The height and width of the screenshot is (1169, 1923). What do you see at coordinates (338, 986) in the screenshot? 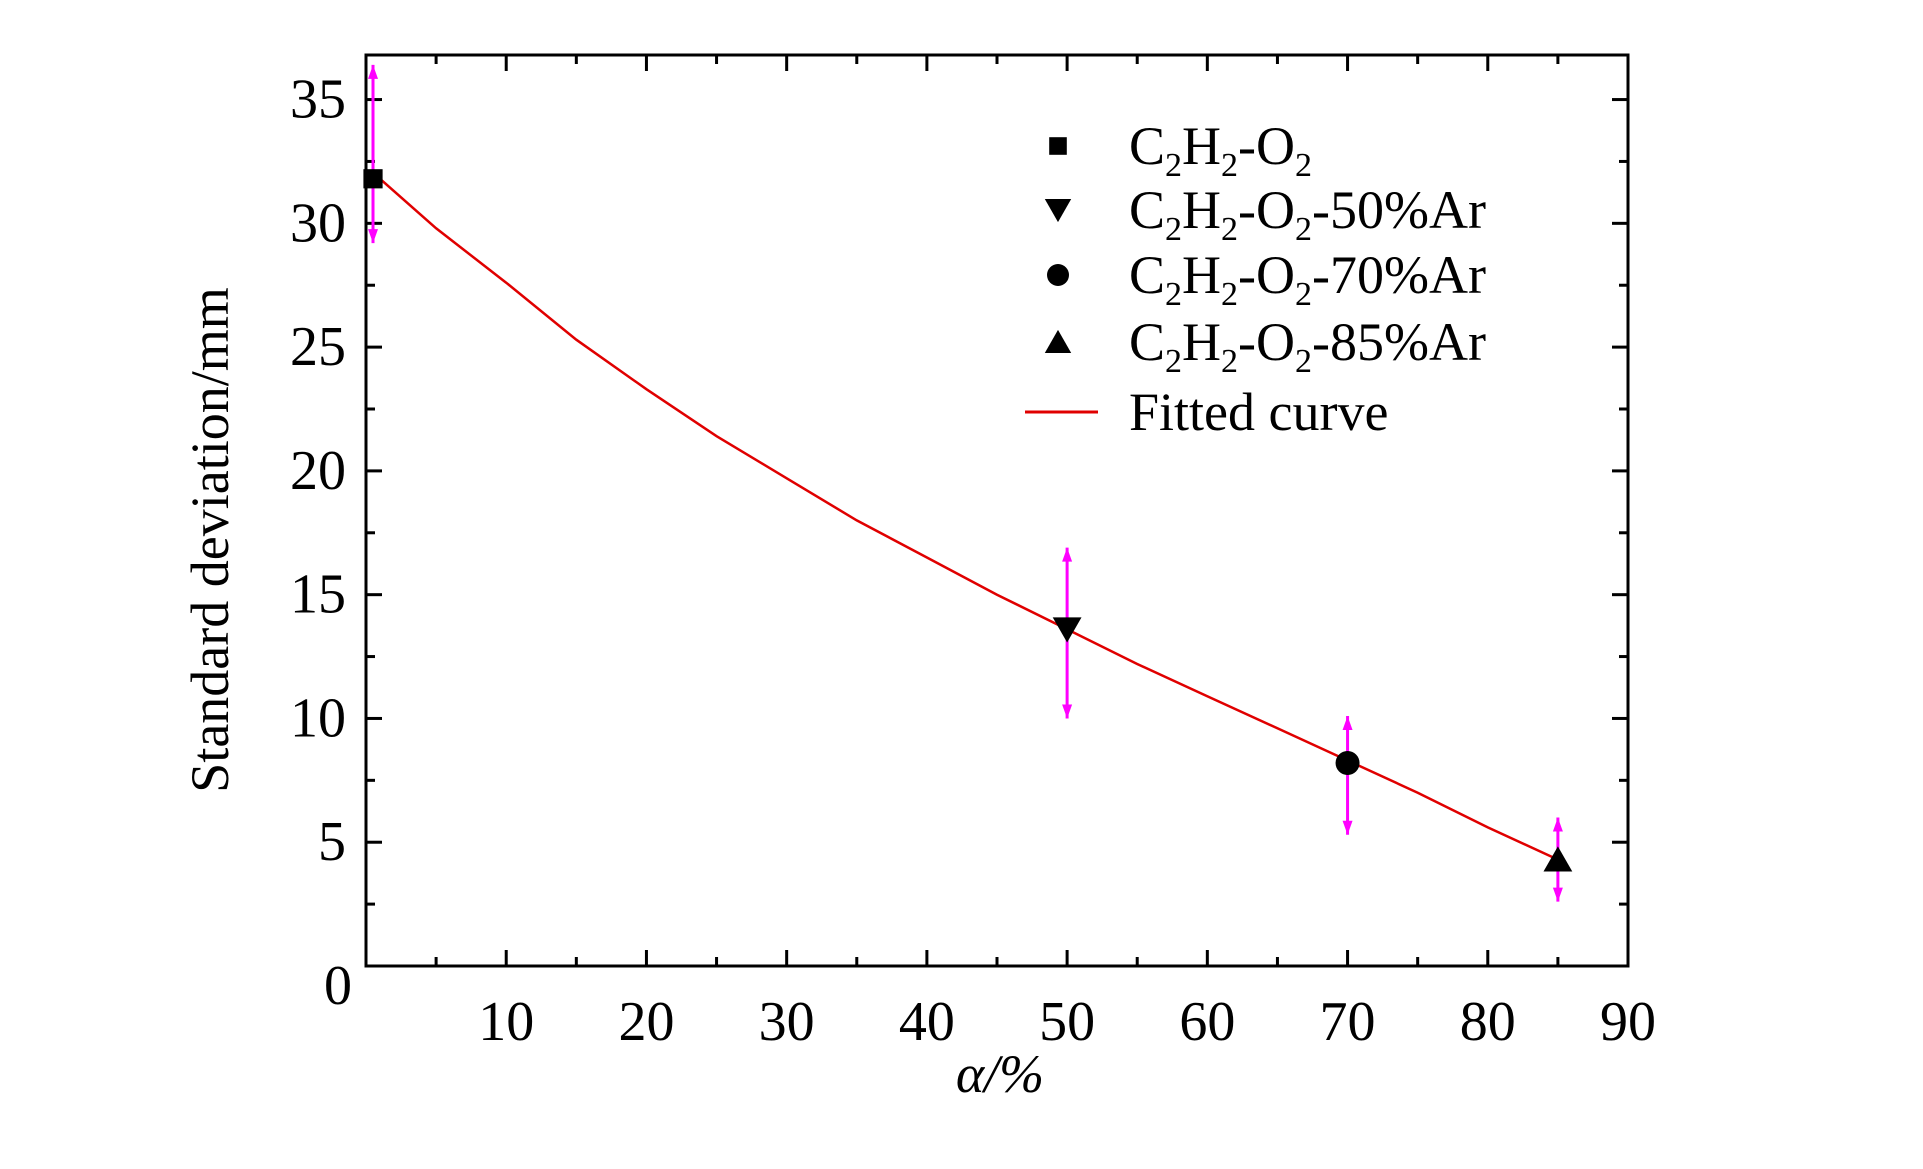
I see `y-tick-label: 0` at bounding box center [338, 986].